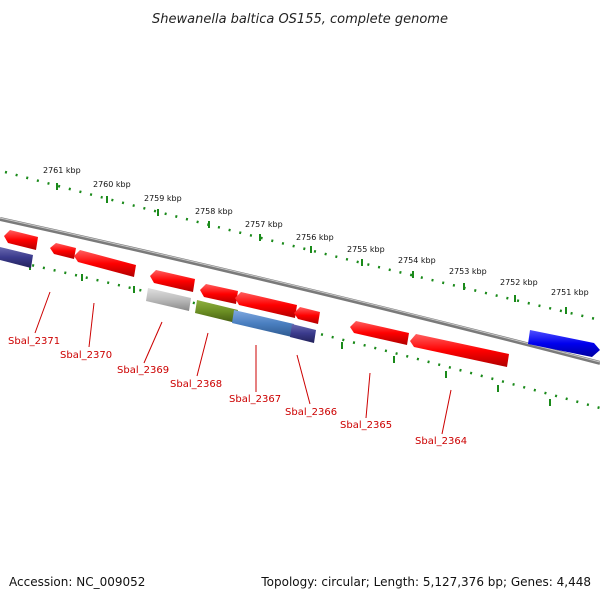 This screenshot has height=600, width=600. Describe the element at coordinates (77, 582) in the screenshot. I see `accession-text: Accession: NC_009052` at that location.